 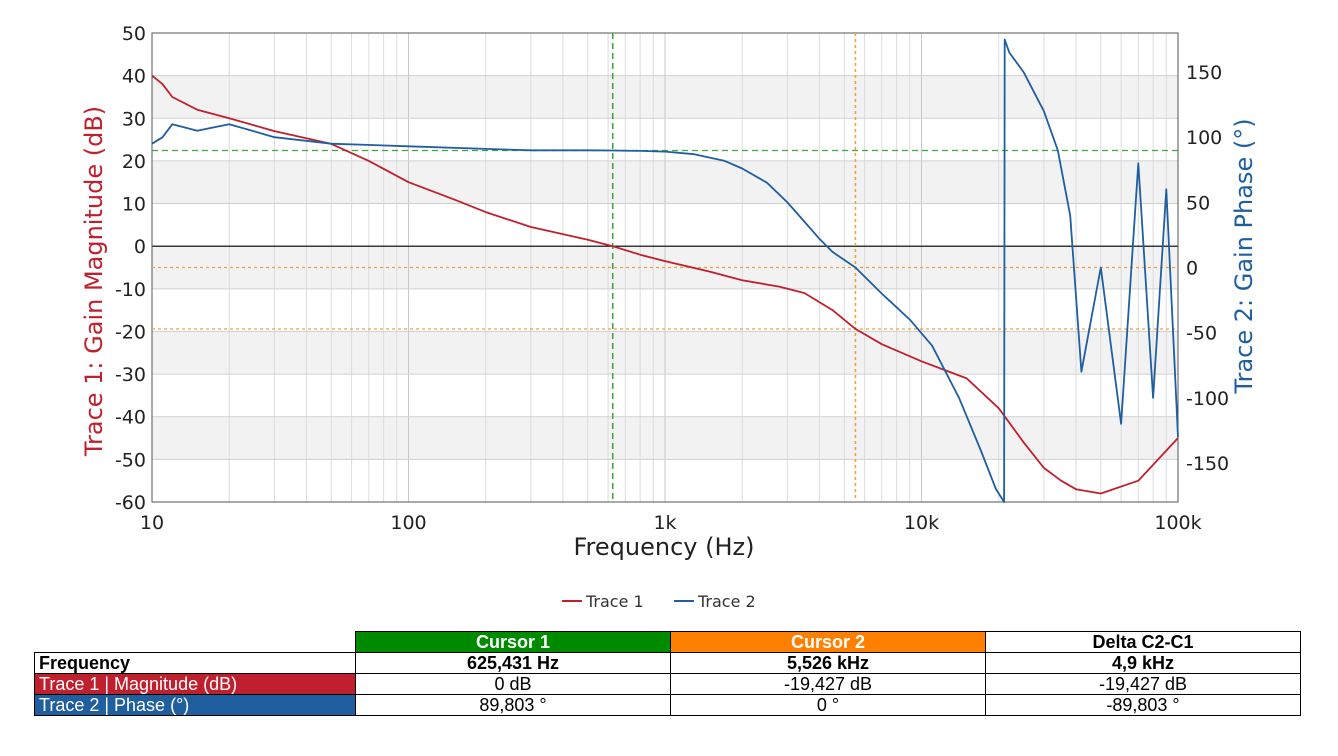 What do you see at coordinates (726, 601) in the screenshot?
I see `legend-label-trace-2: Trace 2` at bounding box center [726, 601].